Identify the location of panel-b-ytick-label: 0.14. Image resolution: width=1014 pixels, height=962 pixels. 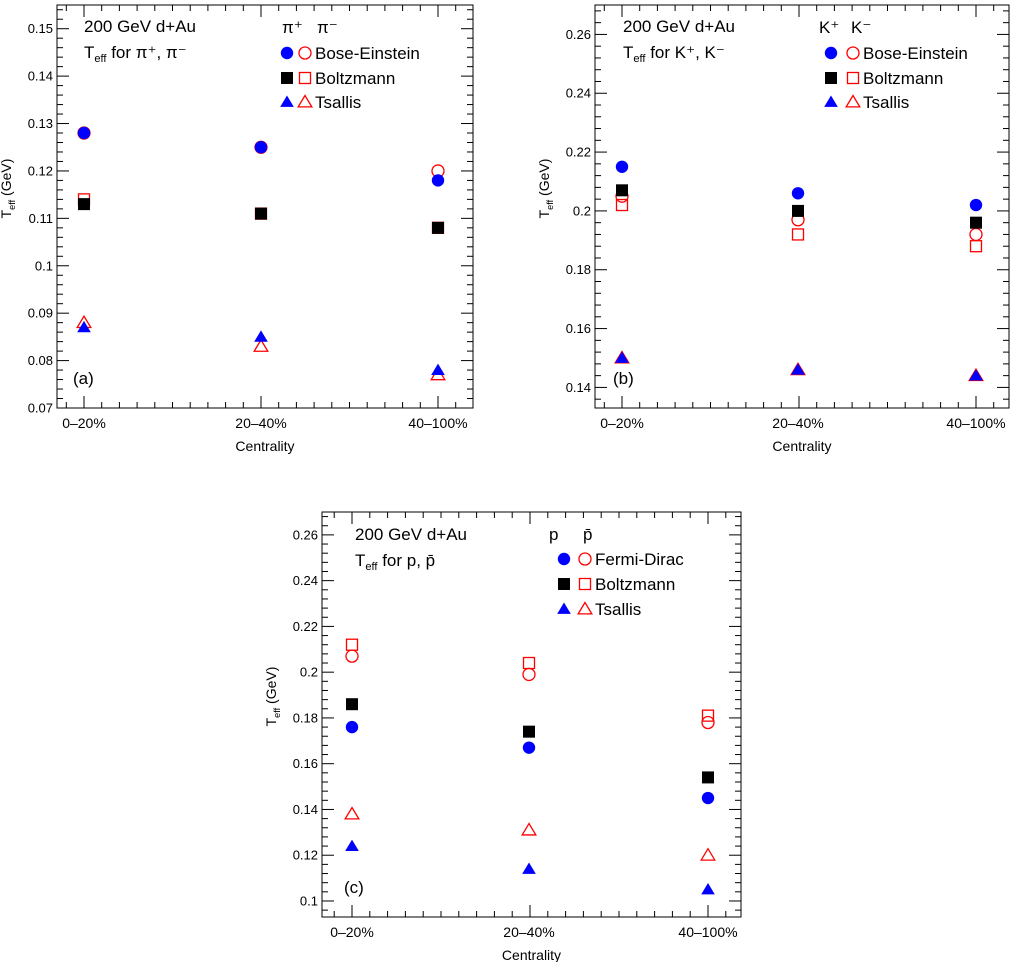
(578, 387).